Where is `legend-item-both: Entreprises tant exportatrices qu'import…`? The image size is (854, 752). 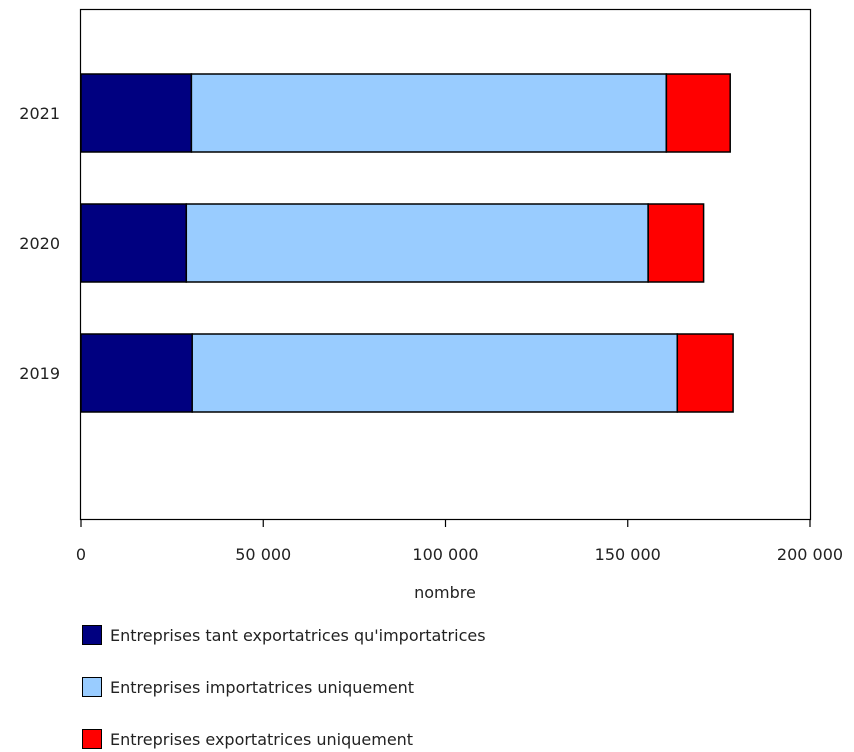
legend-item-both: Entreprises tant exportatrices qu'import… is located at coordinates (284, 635).